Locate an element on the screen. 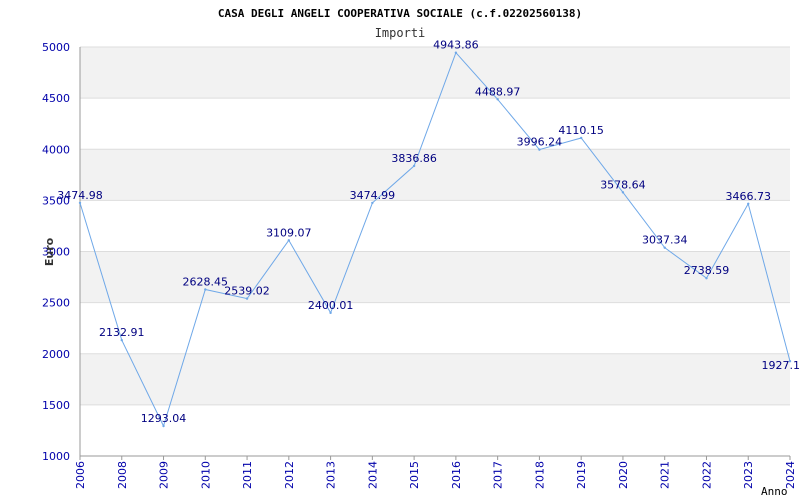 Image resolution: width=800 pixels, height=500 pixels. y-tick-label: 2500 is located at coordinates (56, 303).